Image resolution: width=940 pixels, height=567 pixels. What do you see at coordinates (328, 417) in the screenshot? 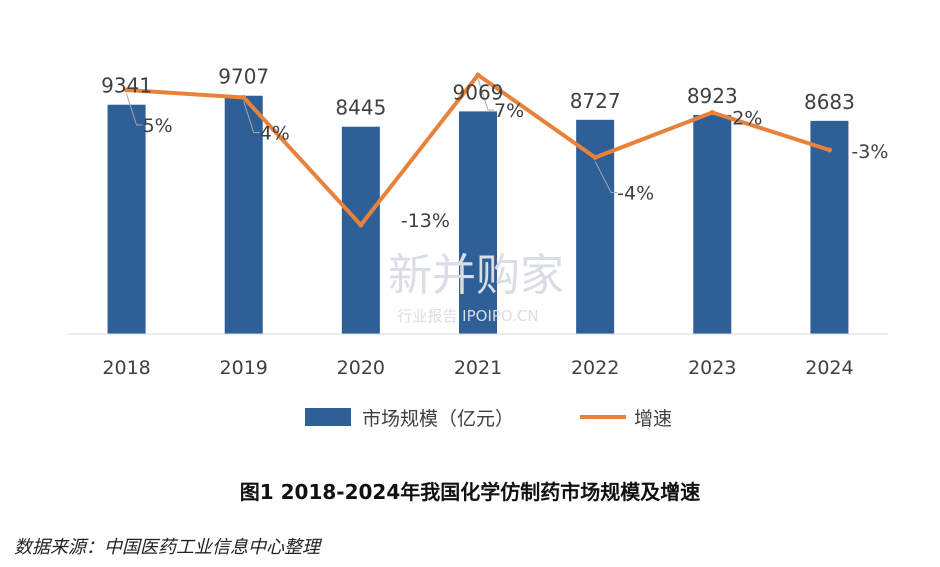
I see `legend-swatch-market-size` at bounding box center [328, 417].